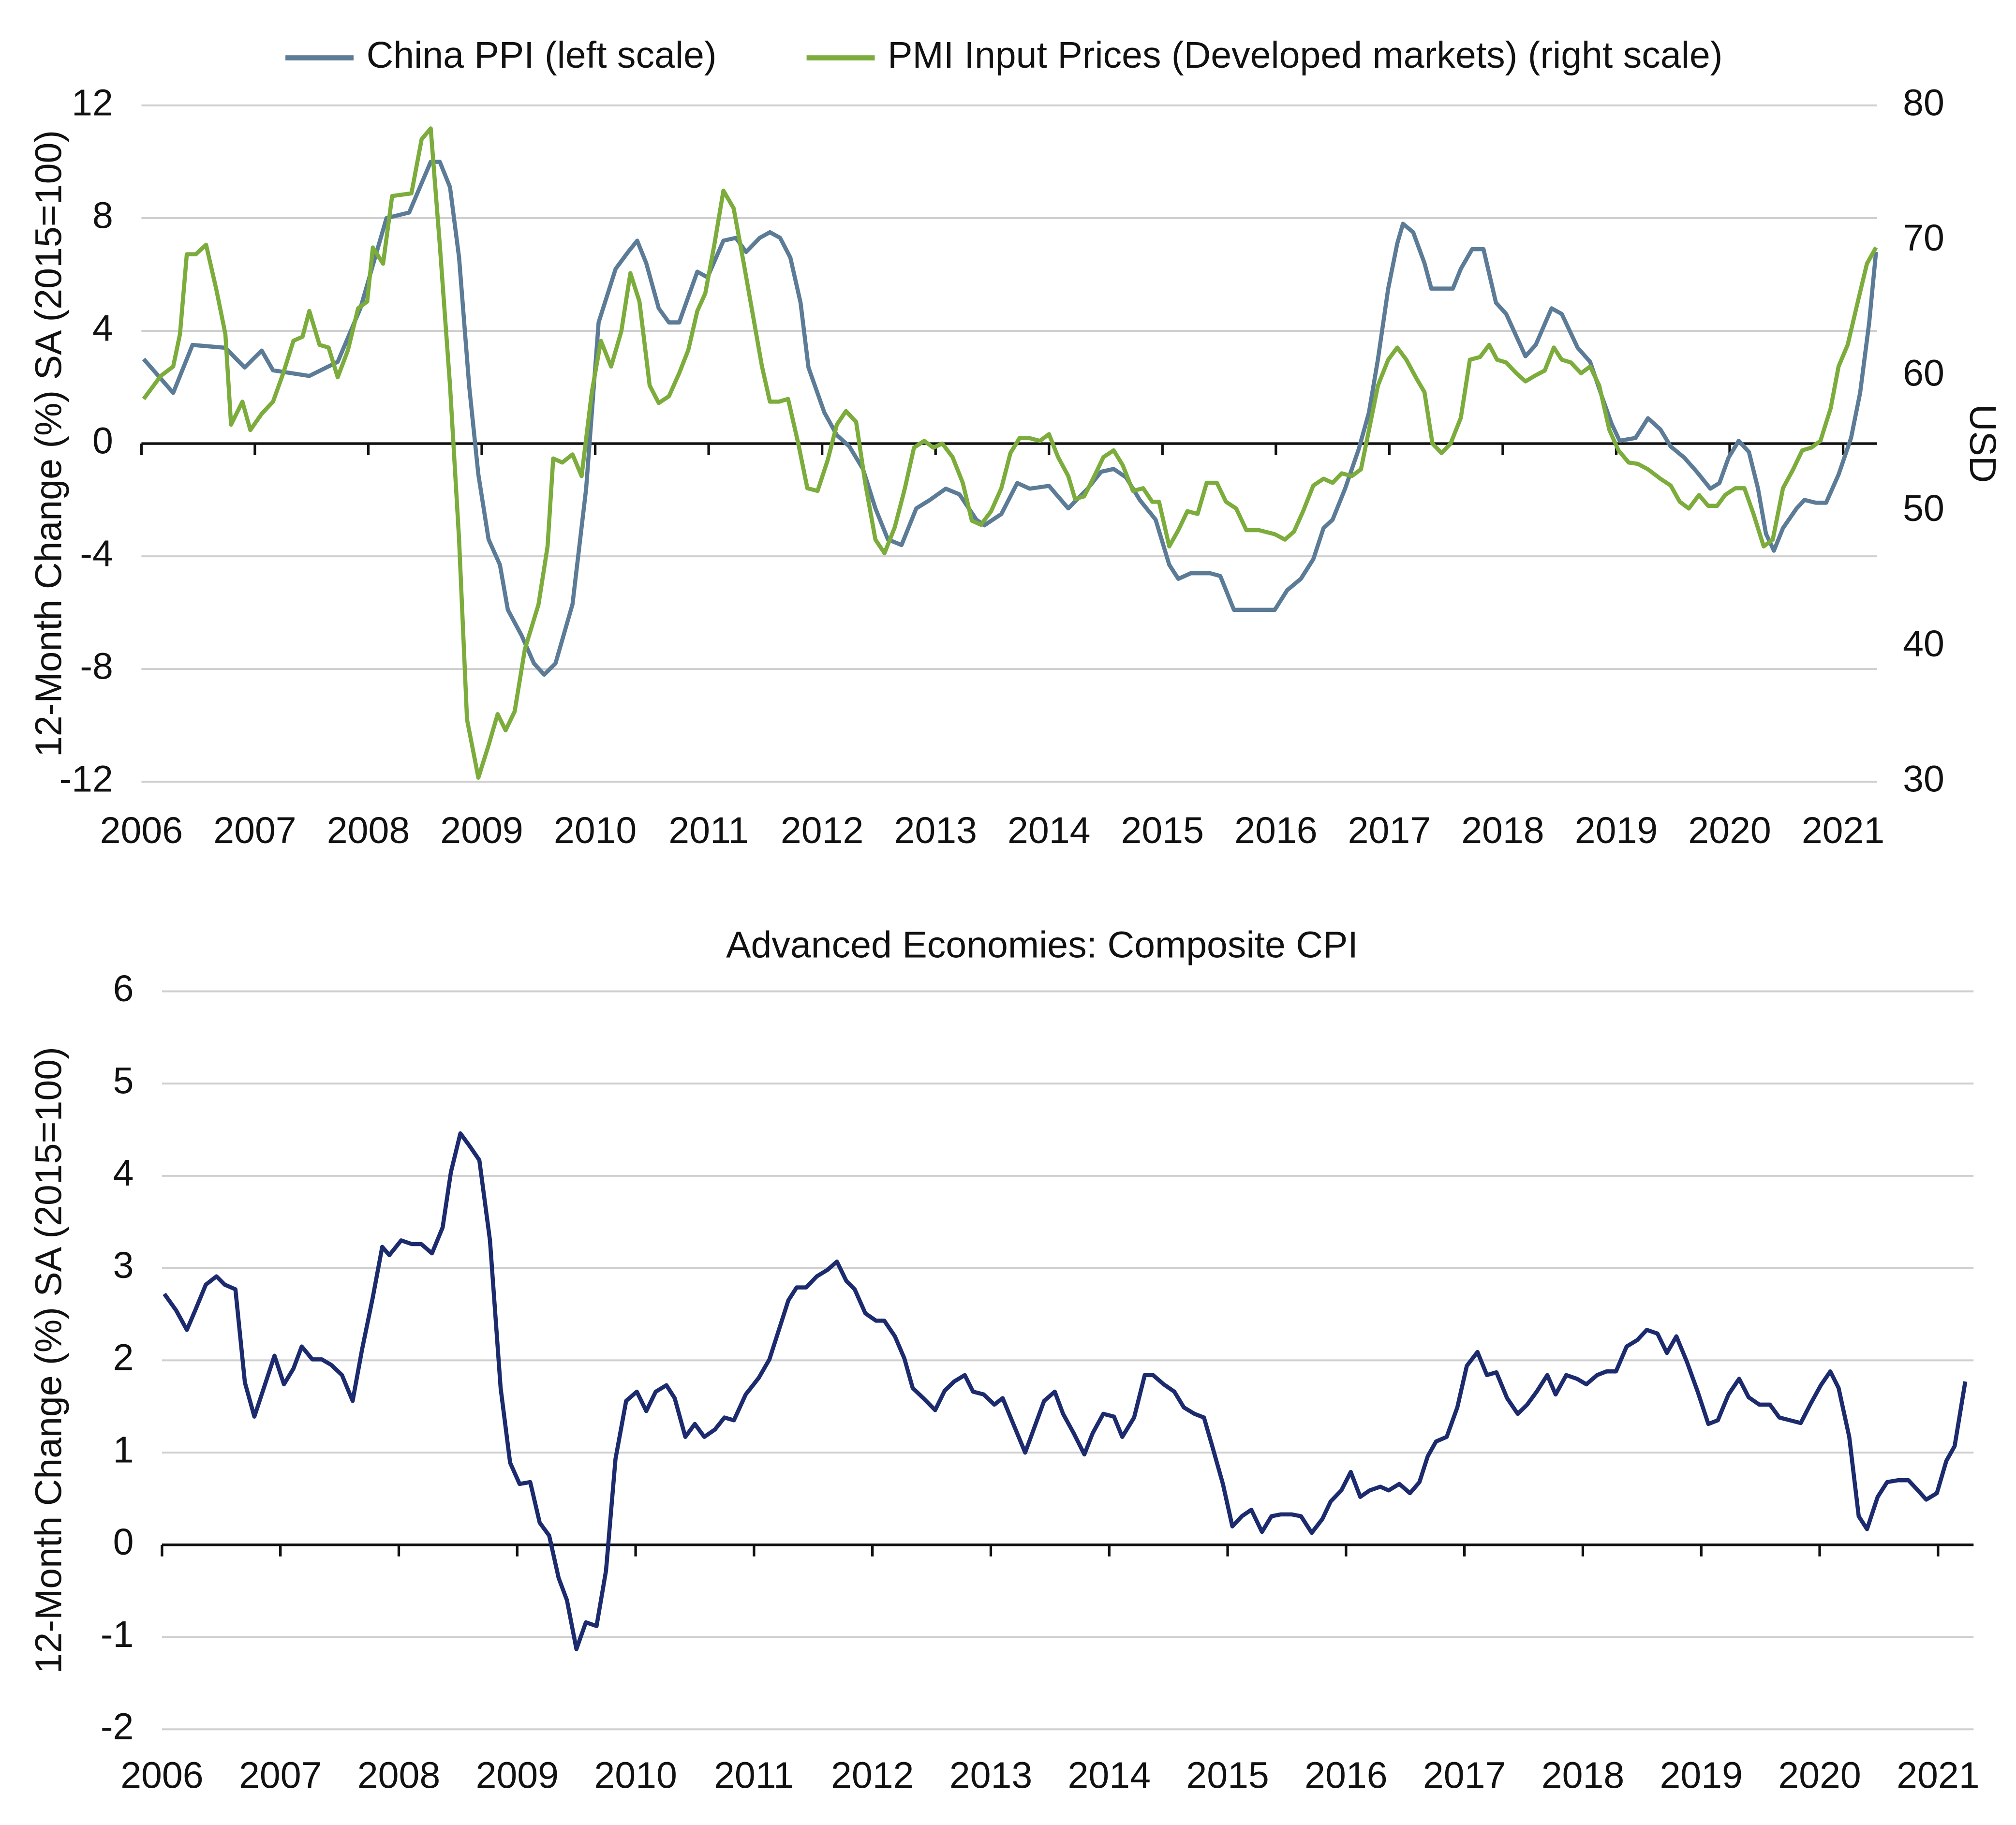 This screenshot has width=2016, height=1825. What do you see at coordinates (1982, 444) in the screenshot?
I see `y2-axis-label: USD` at bounding box center [1982, 444].